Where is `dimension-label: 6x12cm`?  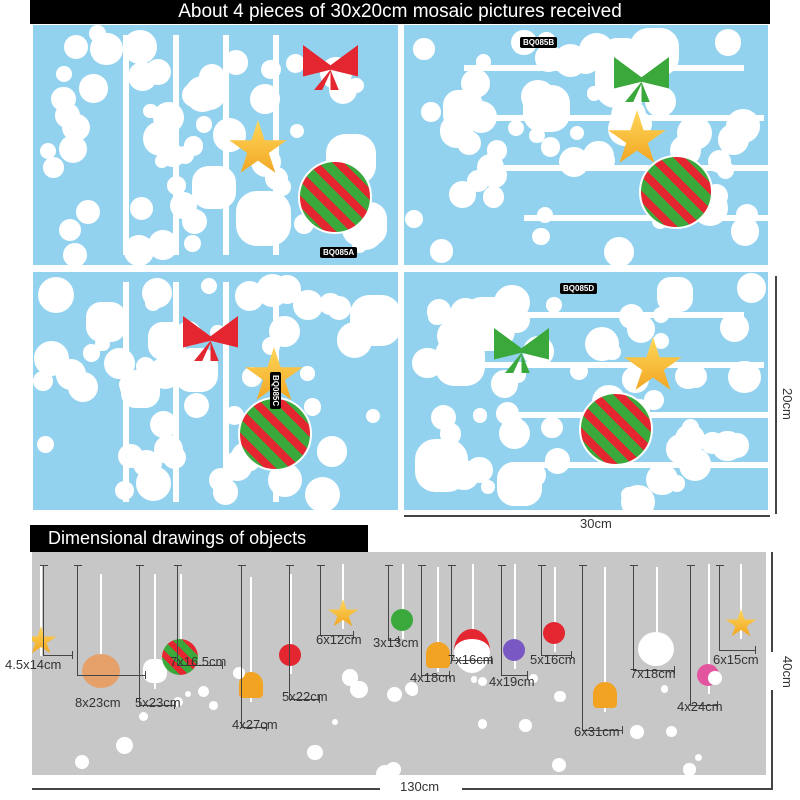 dimension-label: 6x12cm is located at coordinates (339, 639).